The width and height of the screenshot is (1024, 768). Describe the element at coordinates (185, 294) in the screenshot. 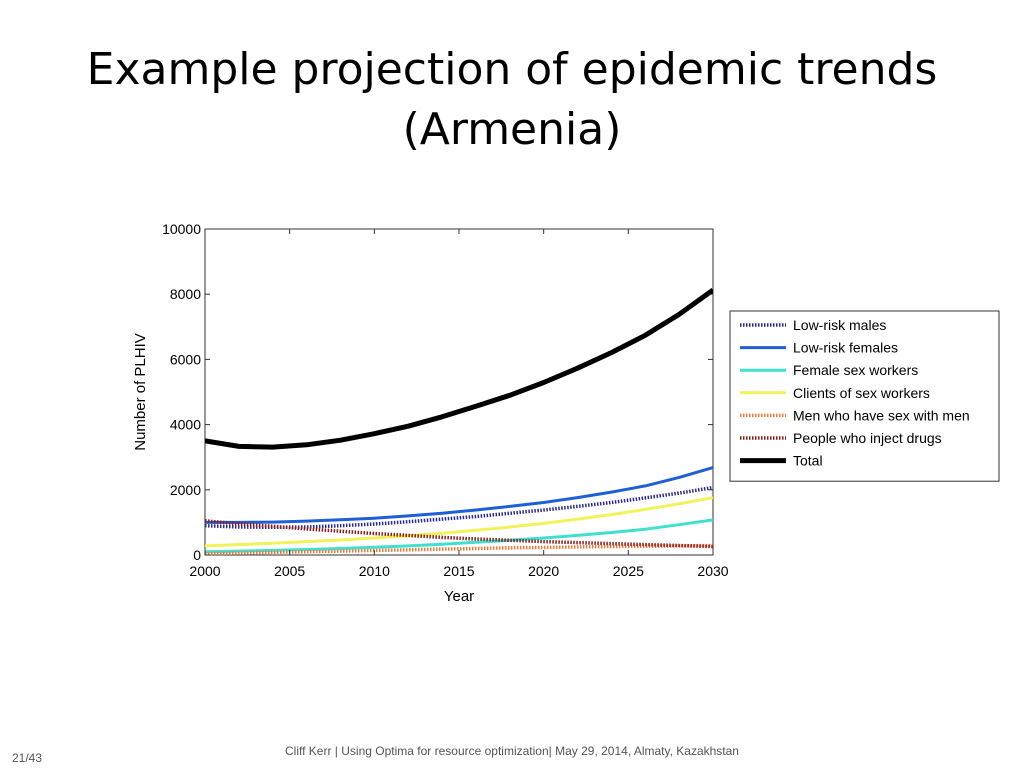

I see `y-tick-label: 8000` at that location.